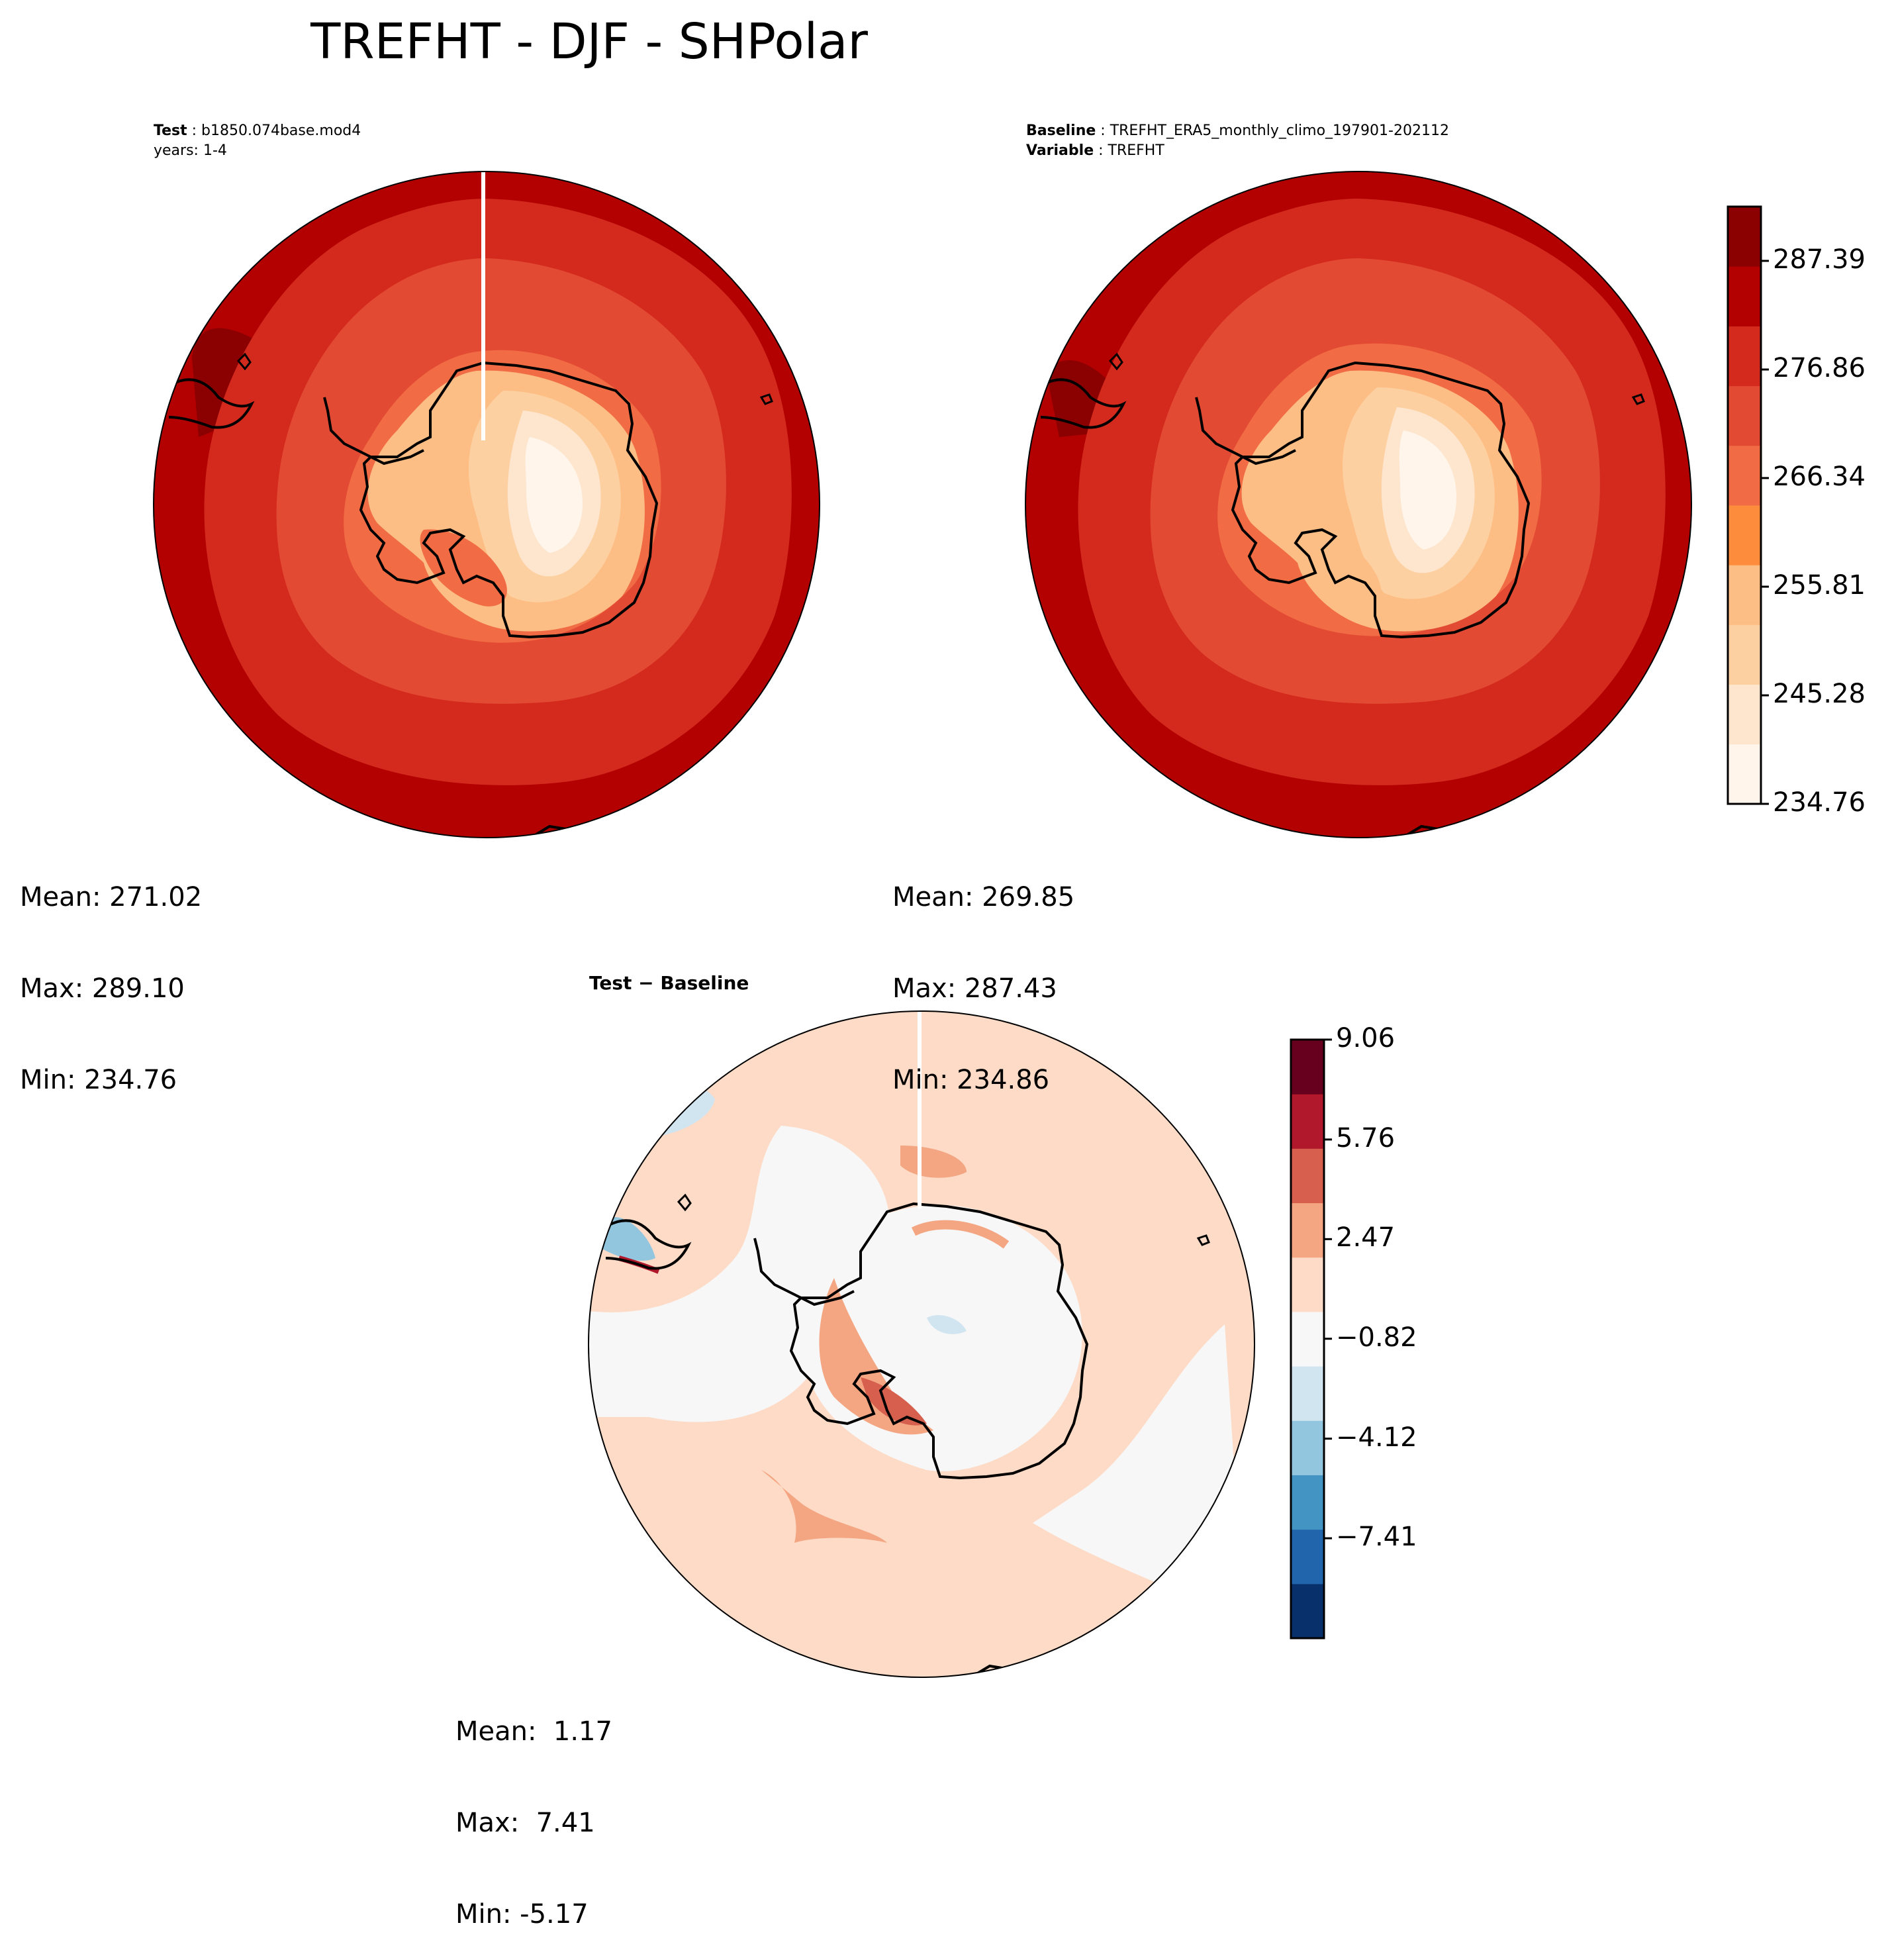 The image size is (1894, 1960). I want to click on test-panel-title: Test : b1850.074base.mod4 years: 1-4, so click(257, 141).